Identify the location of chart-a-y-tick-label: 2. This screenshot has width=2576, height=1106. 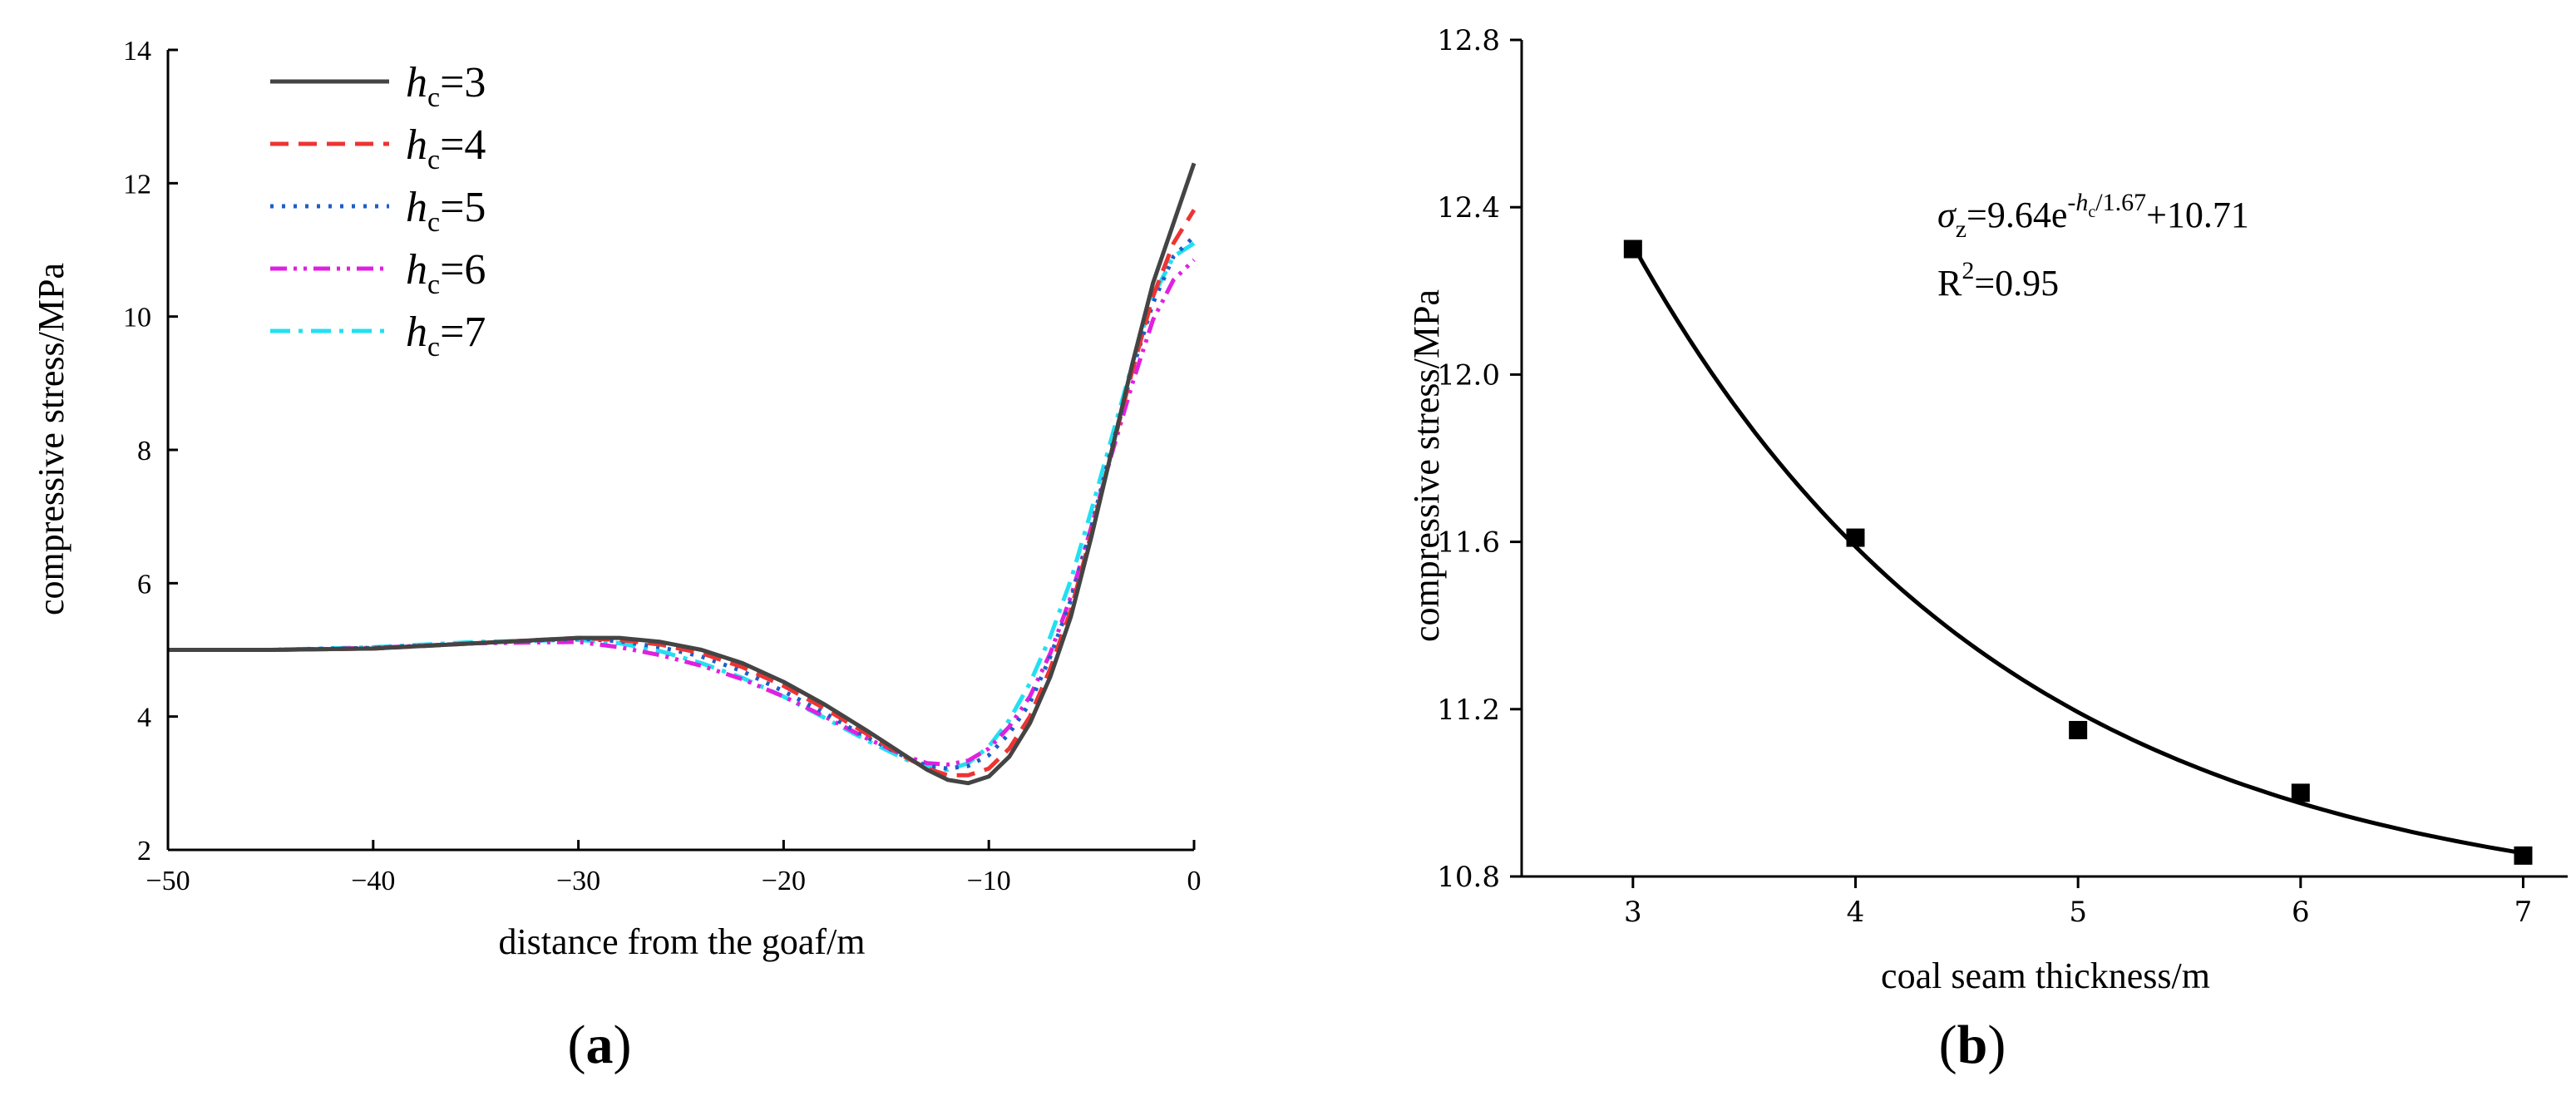
(144, 851).